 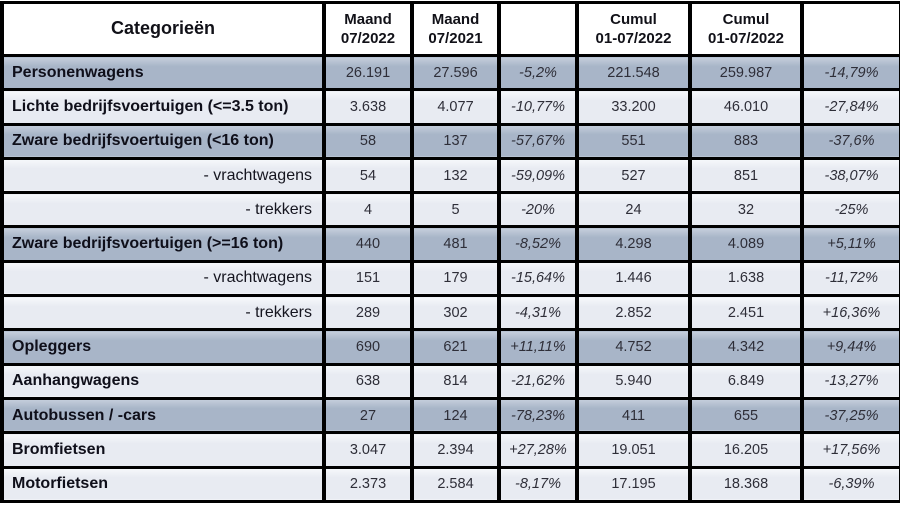 What do you see at coordinates (633, 278) in the screenshot?
I see `value-cell: 1.446` at bounding box center [633, 278].